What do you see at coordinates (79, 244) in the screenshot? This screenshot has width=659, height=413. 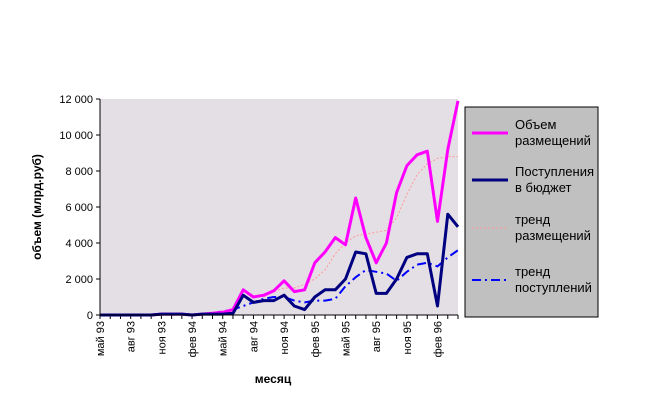 I see `y-tick-label: 4 000` at bounding box center [79, 244].